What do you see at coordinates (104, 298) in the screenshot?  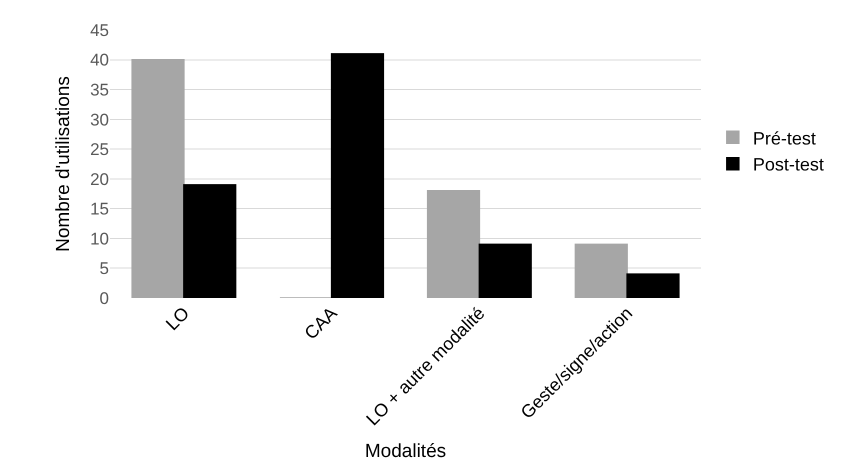 I see `y-tick-label: 0` at bounding box center [104, 298].